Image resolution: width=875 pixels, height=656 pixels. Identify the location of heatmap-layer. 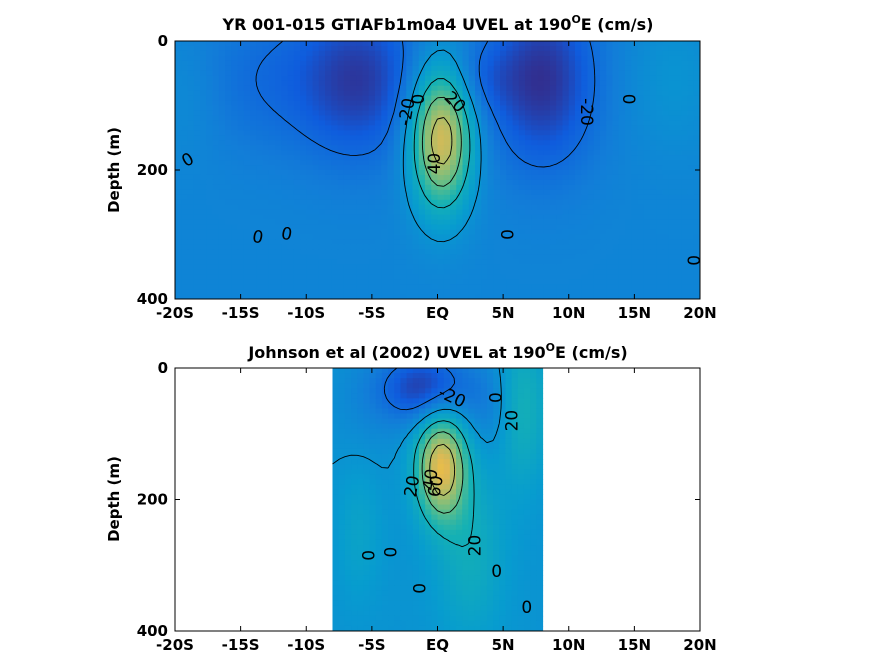
(438, 499).